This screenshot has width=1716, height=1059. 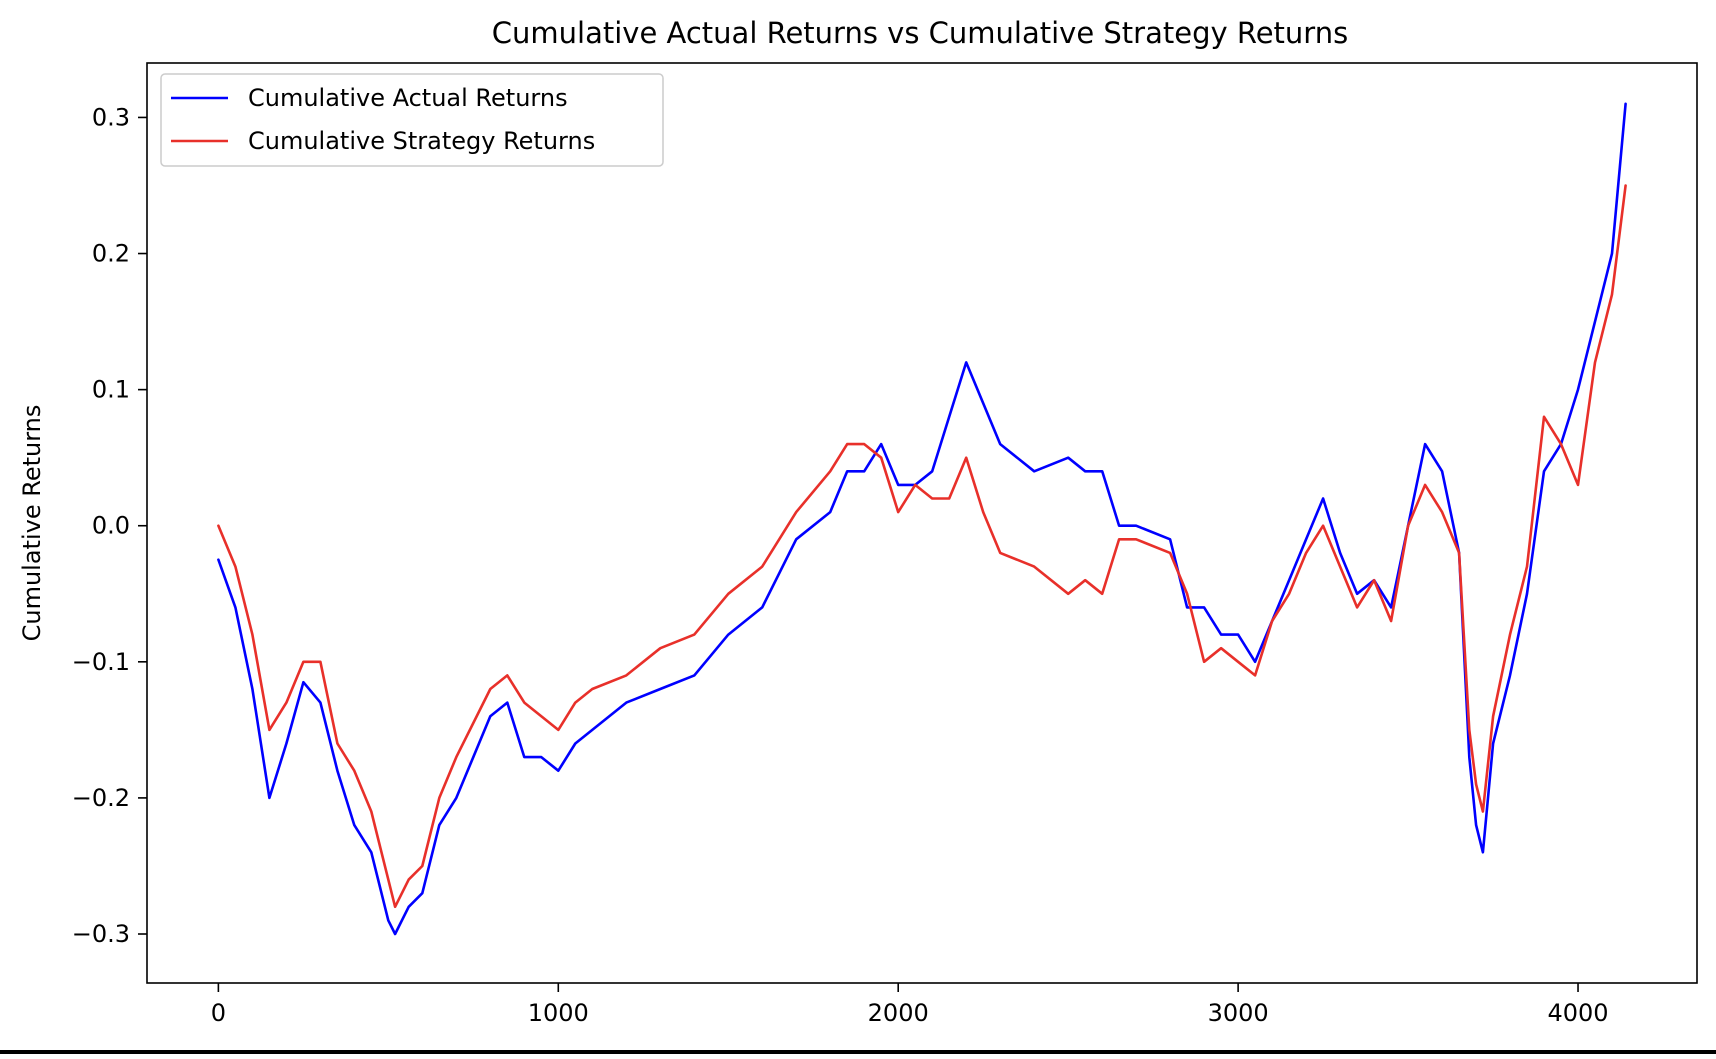 I want to click on bottom-rule, so click(x=858, y=1052).